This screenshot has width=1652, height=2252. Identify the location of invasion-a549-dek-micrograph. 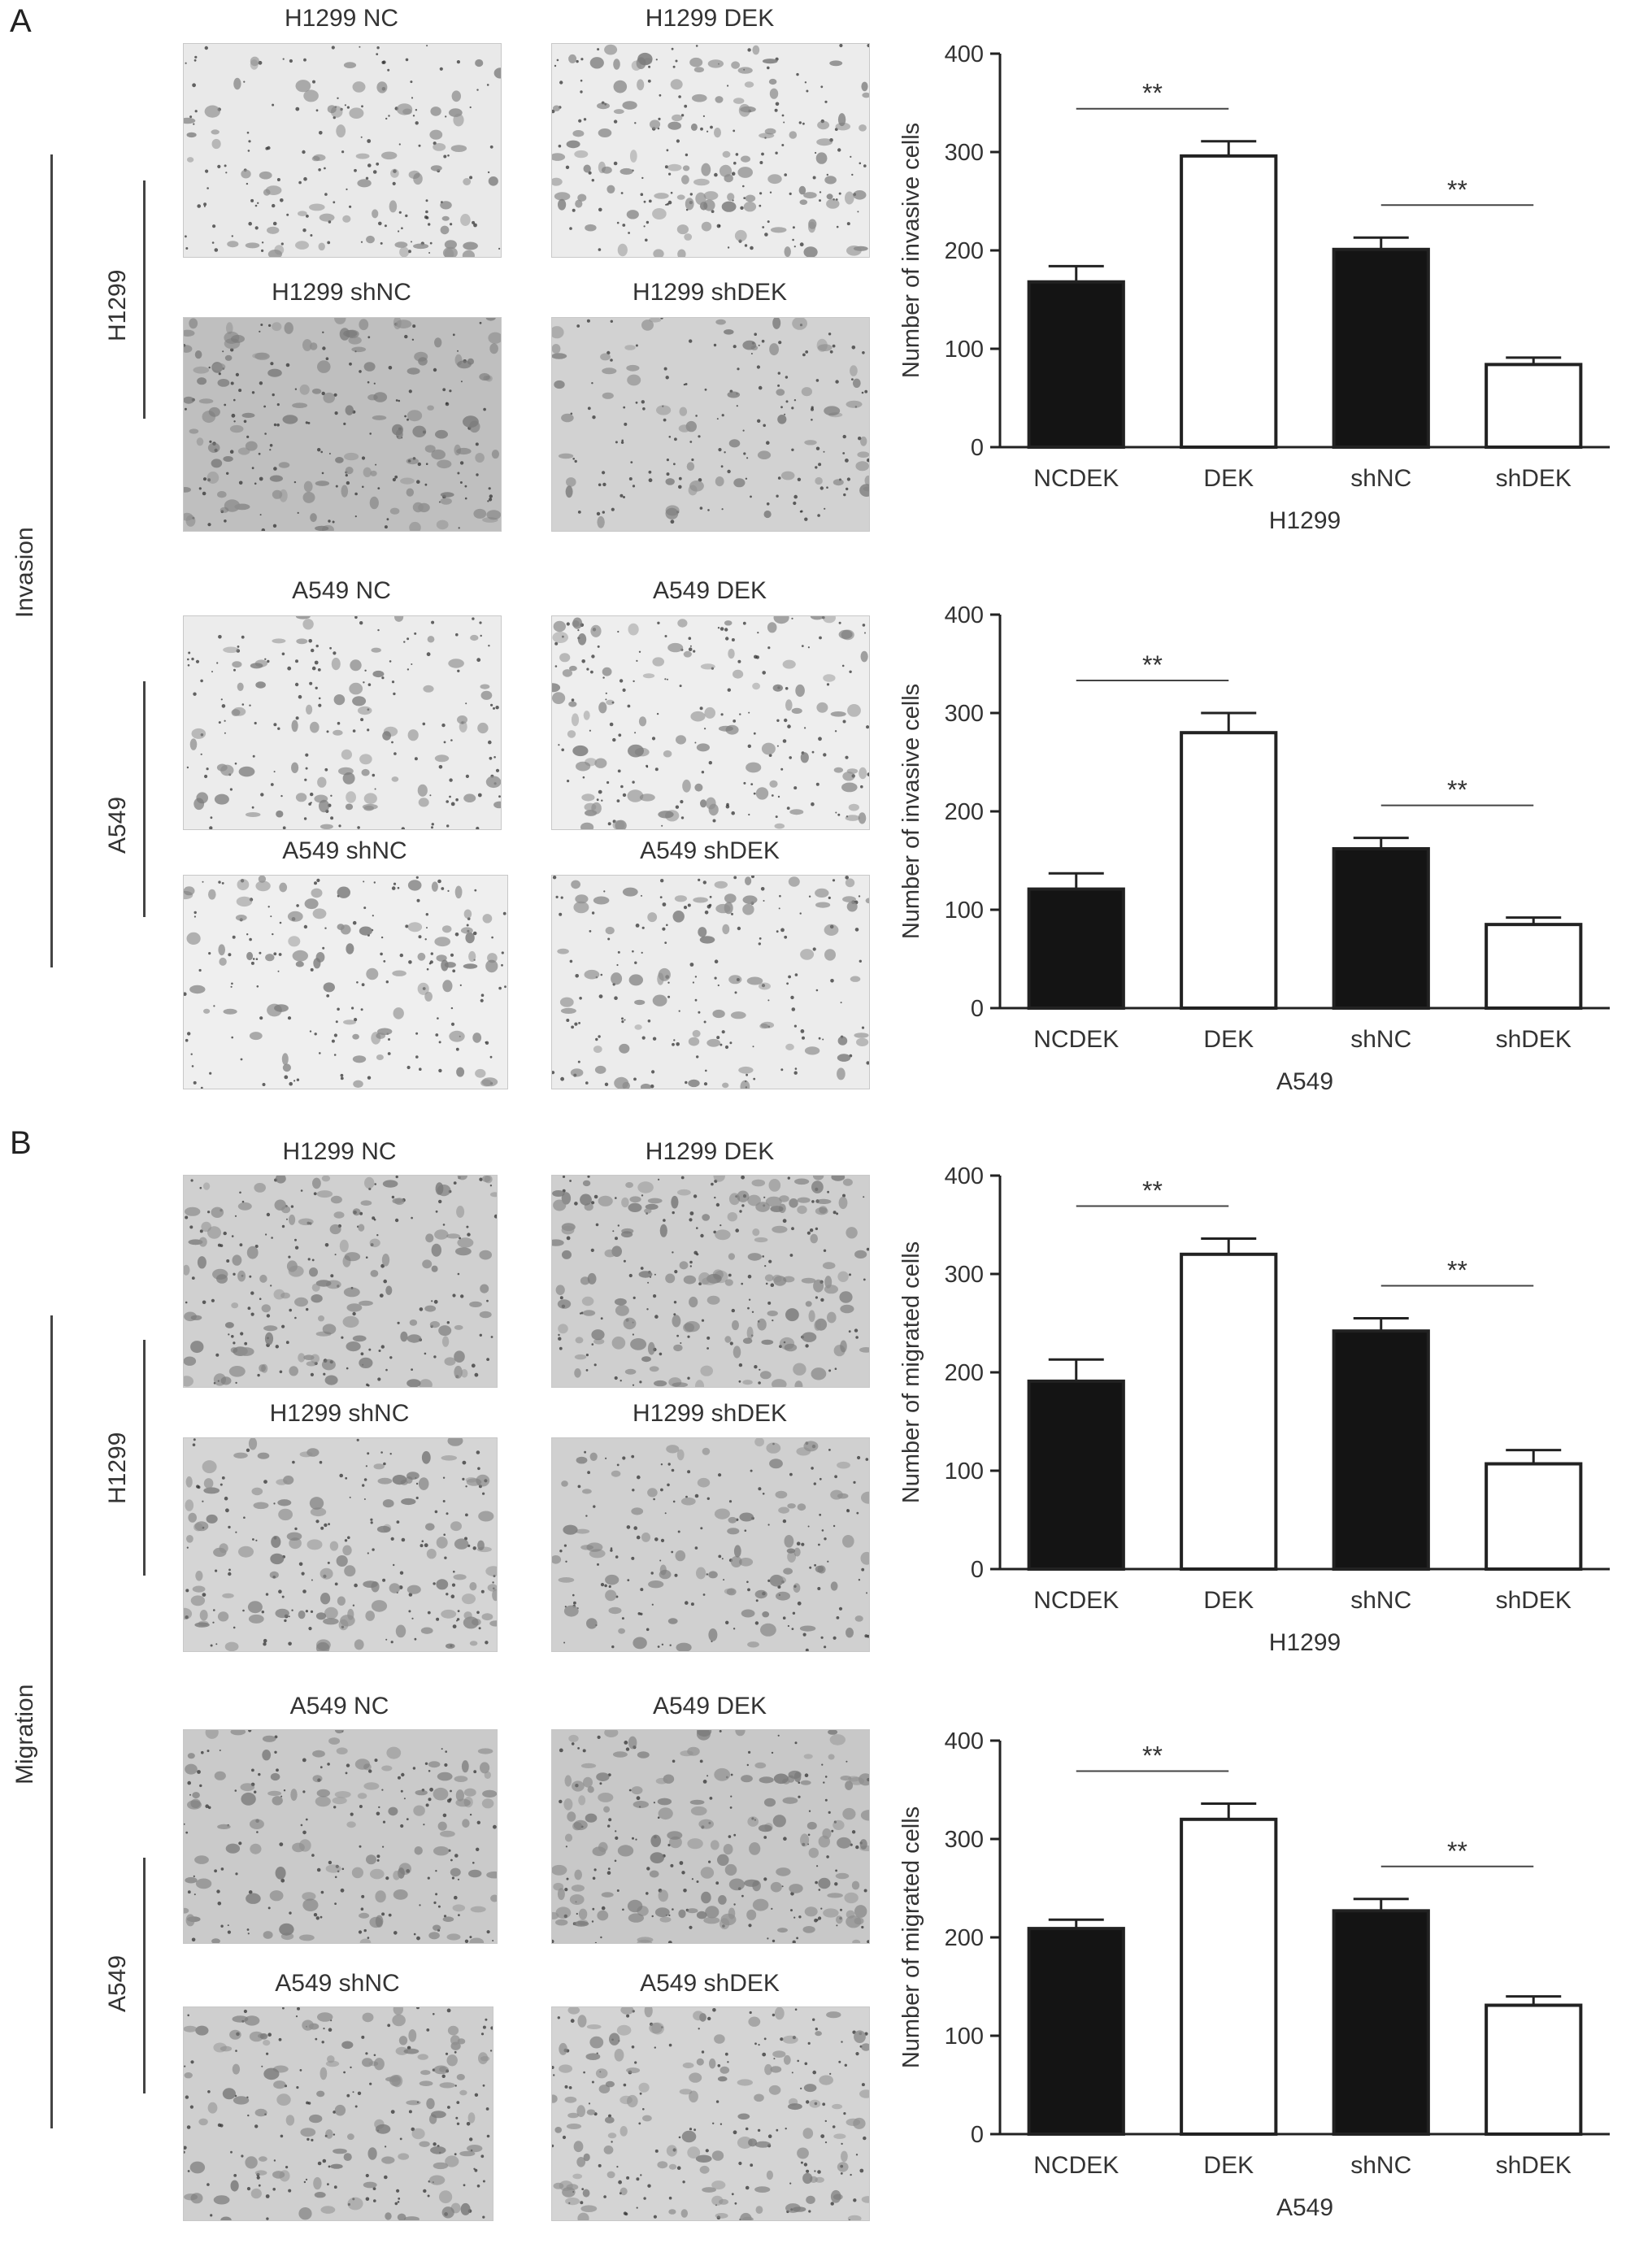
(710, 723).